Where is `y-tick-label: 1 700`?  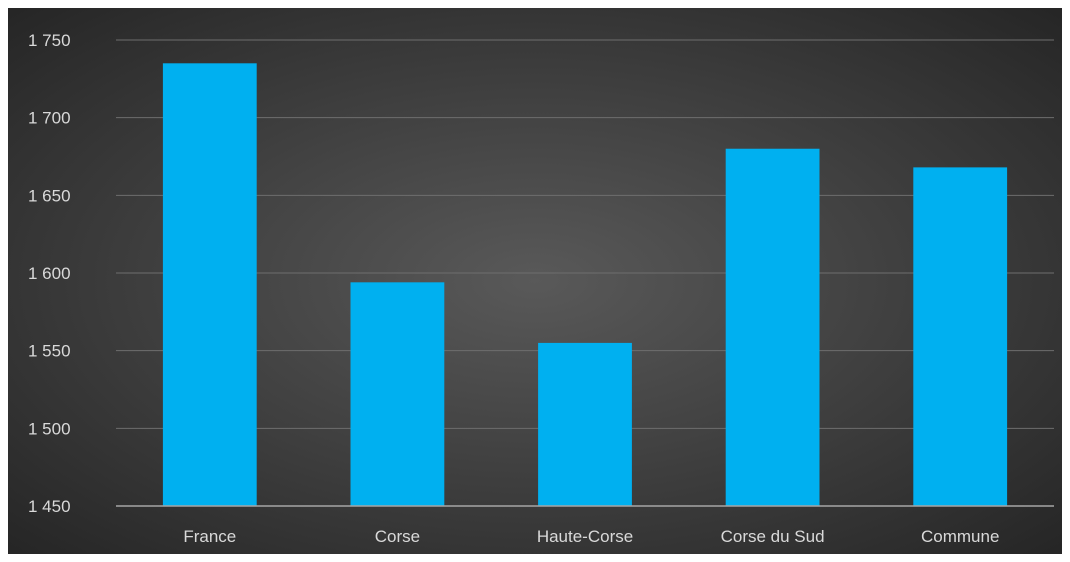 y-tick-label: 1 700 is located at coordinates (49, 118).